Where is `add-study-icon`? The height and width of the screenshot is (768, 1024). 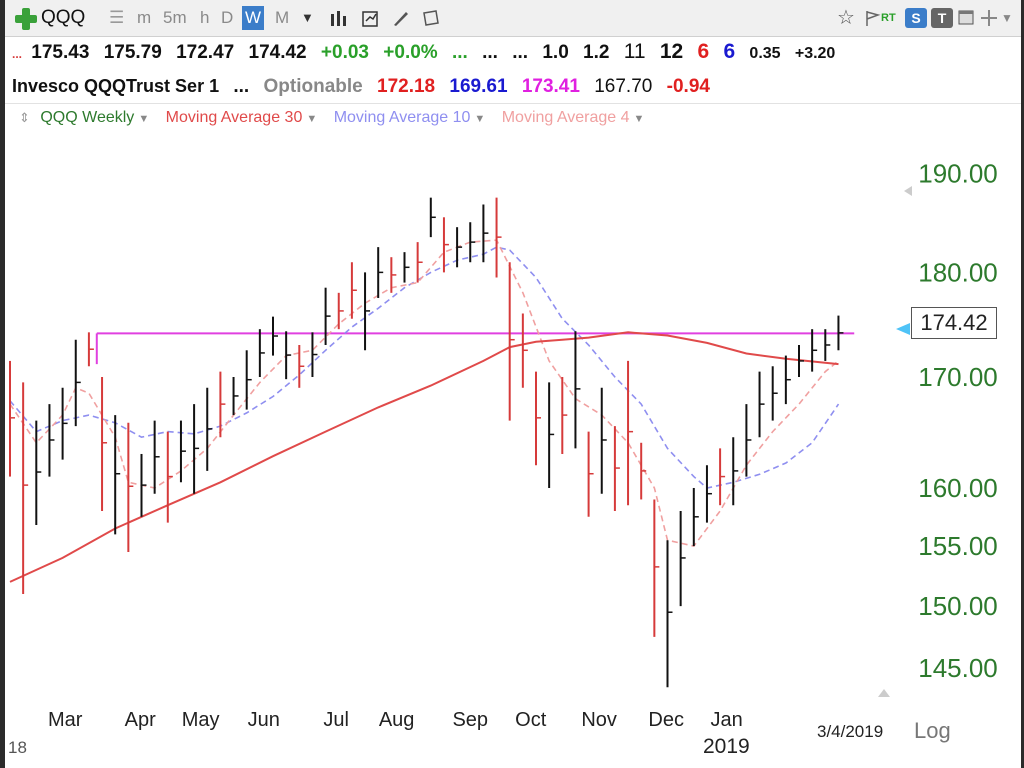
add-study-icon is located at coordinates (371, 18).